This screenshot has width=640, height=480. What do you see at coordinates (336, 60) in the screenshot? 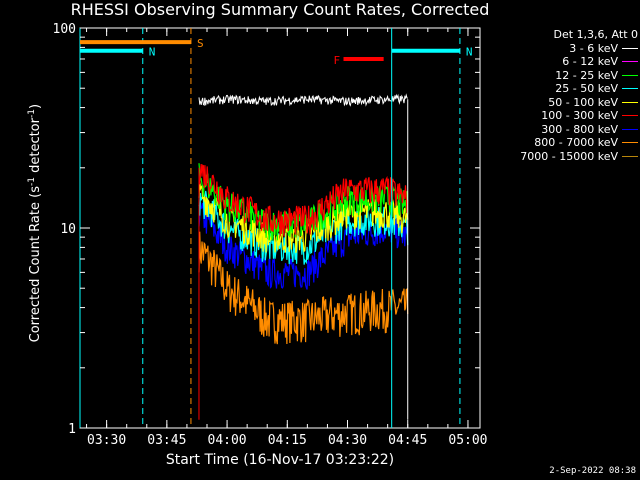
I see `flag-label: F` at bounding box center [336, 60].